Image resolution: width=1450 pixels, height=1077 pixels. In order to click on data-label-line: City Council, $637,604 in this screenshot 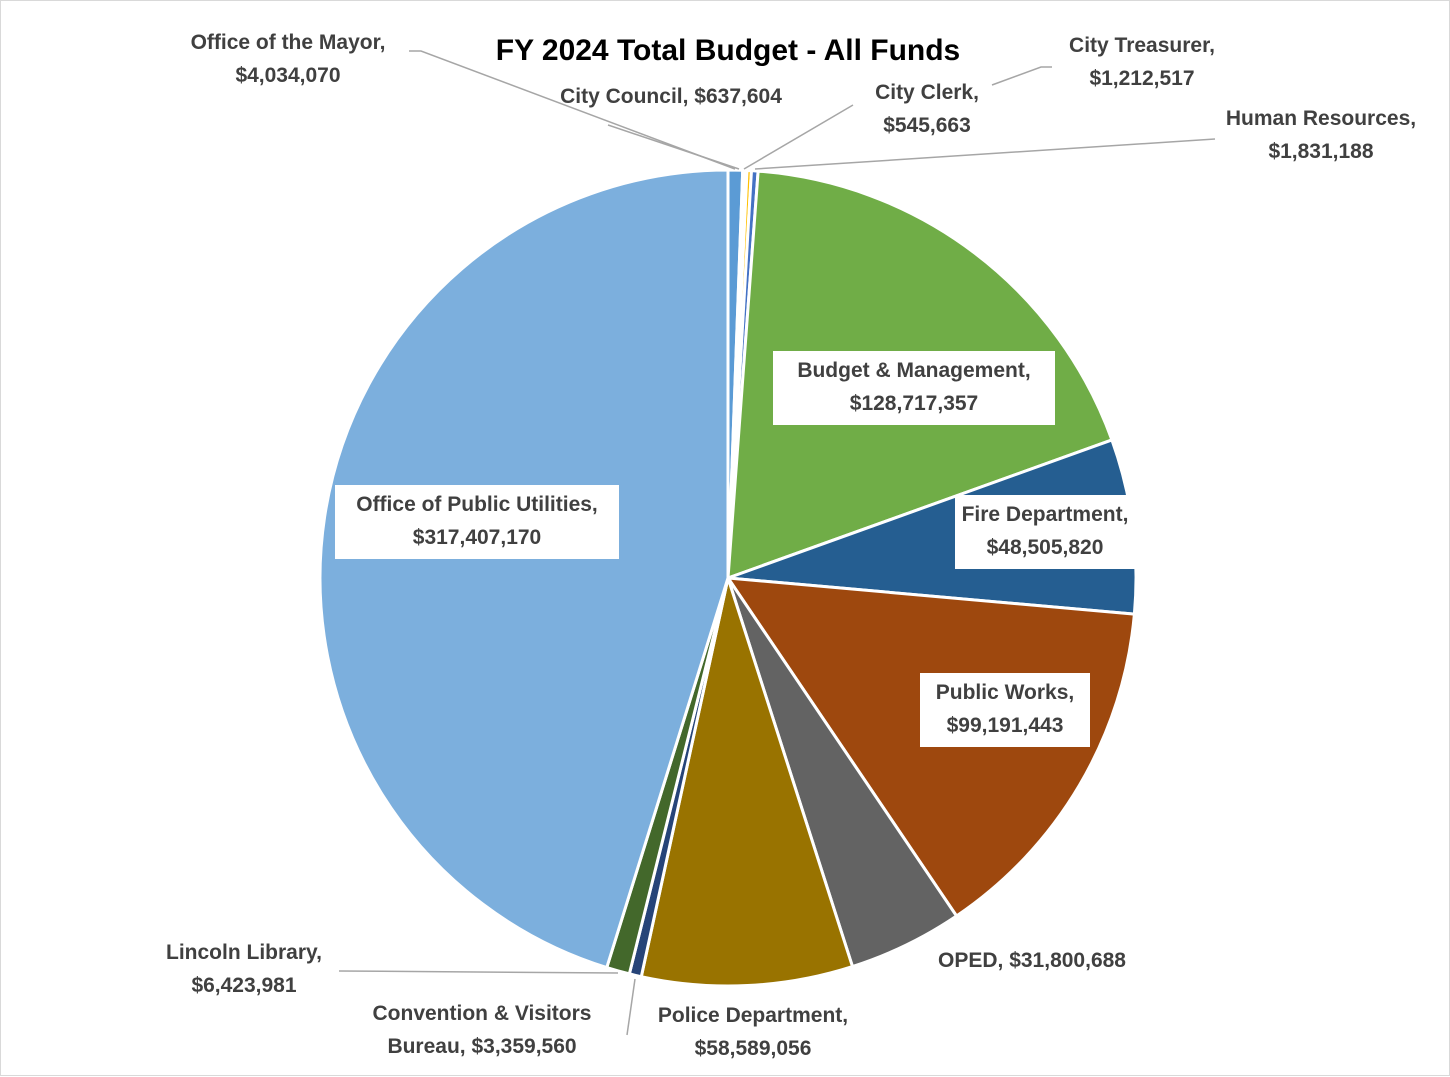, I will do `click(671, 96)`.